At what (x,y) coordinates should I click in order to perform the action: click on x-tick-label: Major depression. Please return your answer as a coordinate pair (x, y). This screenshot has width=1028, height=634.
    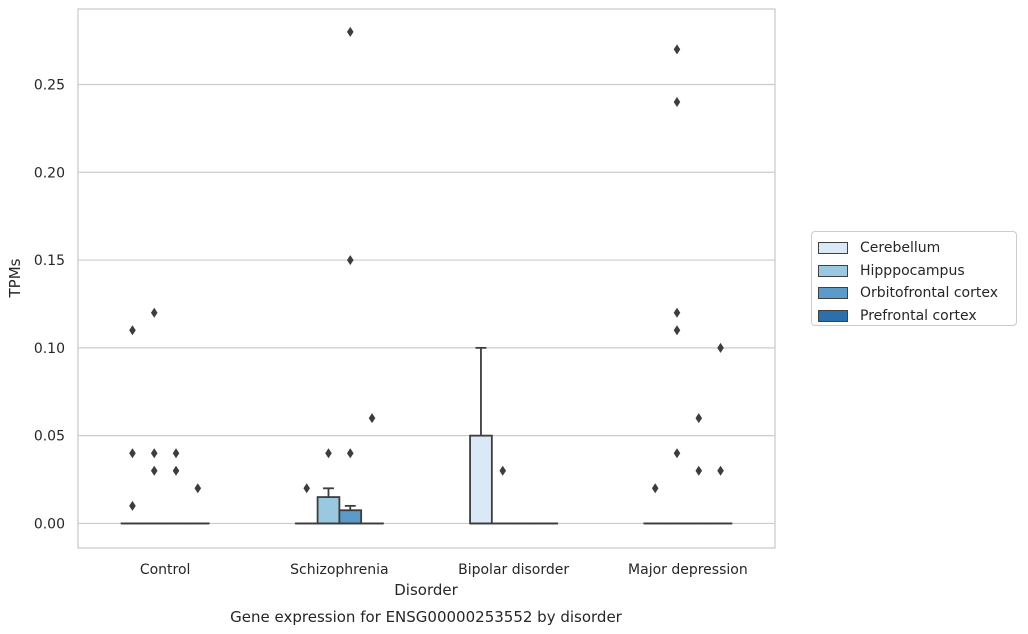
    Looking at the image, I should click on (688, 570).